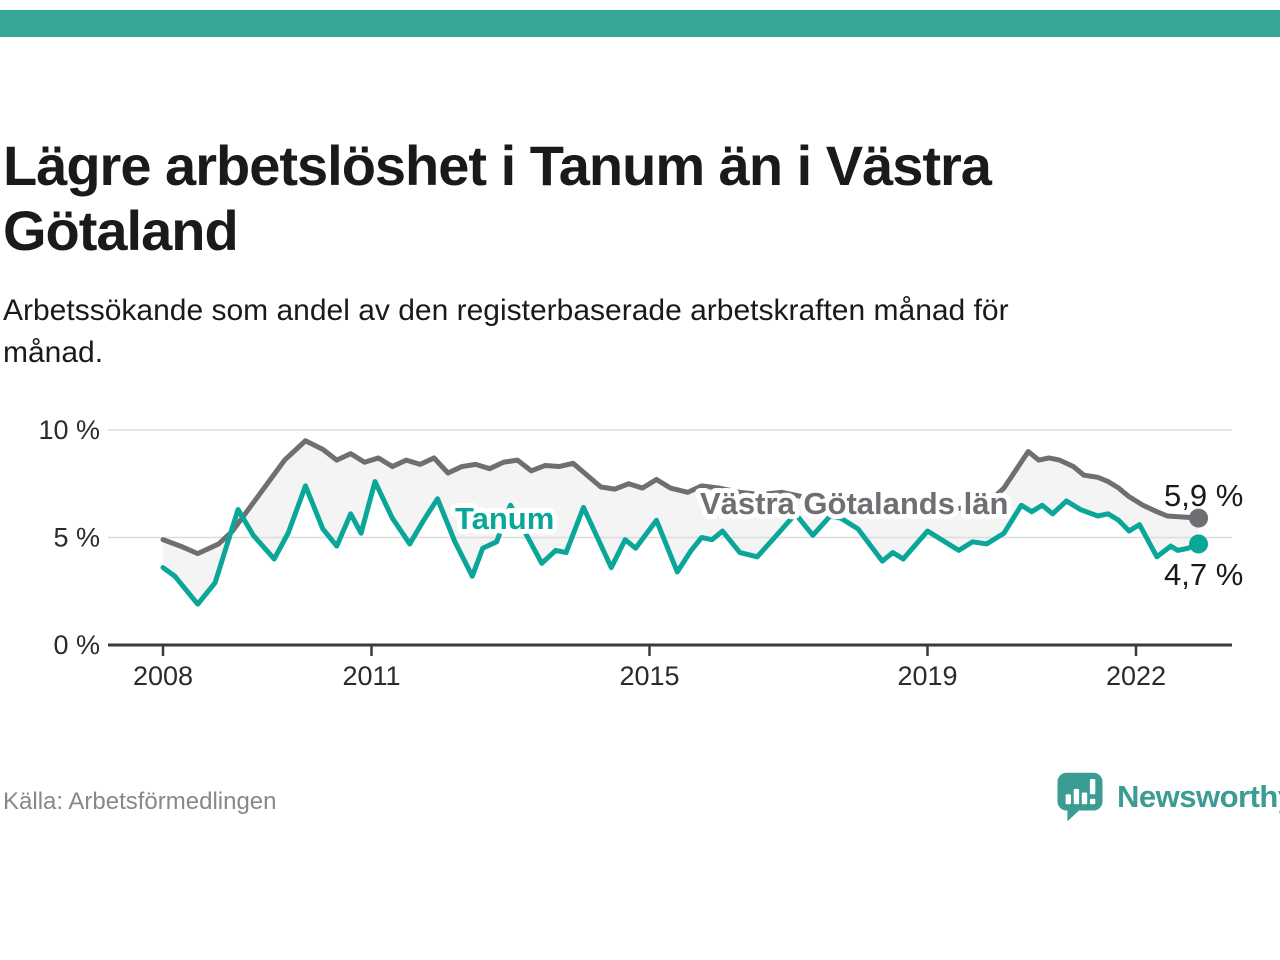 This screenshot has width=1280, height=960. Describe the element at coordinates (371, 676) in the screenshot. I see `x-tick-label: 2011` at that location.